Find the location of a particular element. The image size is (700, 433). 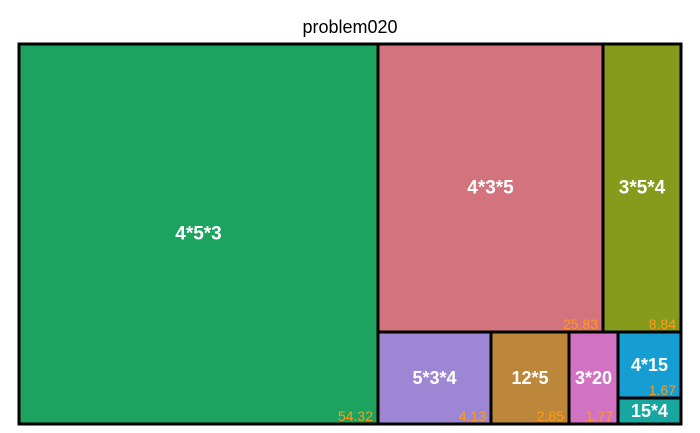

tile-value-4x5x3: 54.32 is located at coordinates (355, 416).